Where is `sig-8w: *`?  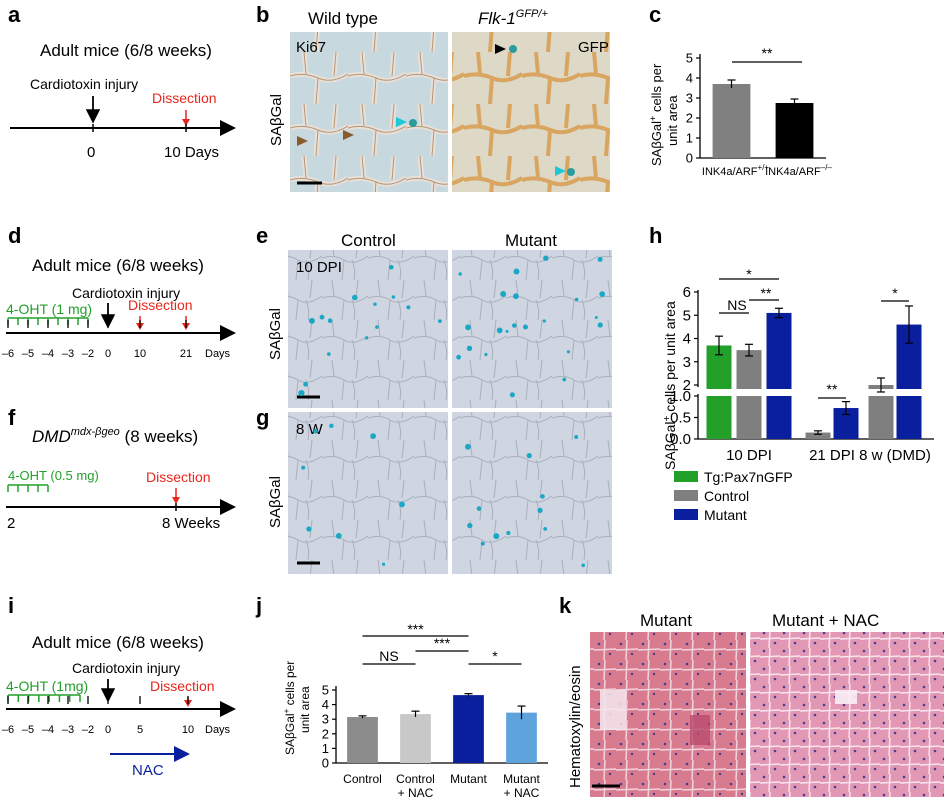 sig-8w: * is located at coordinates (895, 293).